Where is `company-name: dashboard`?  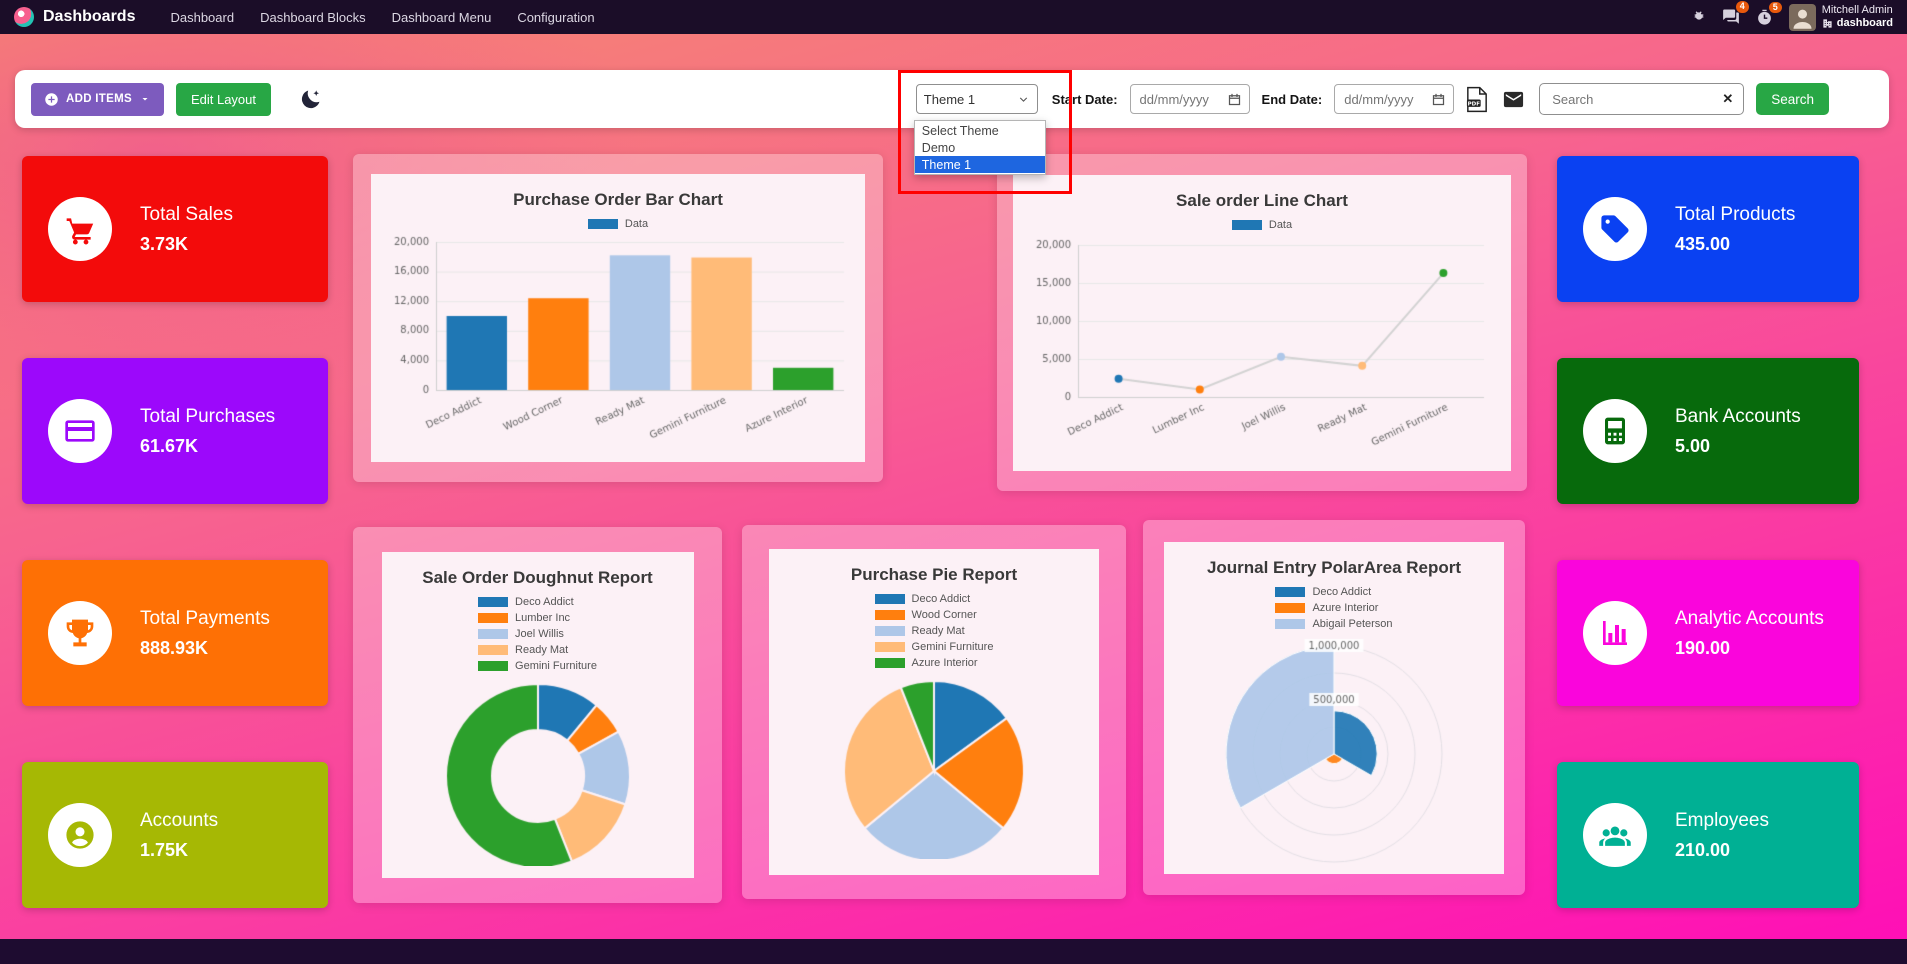 company-name: dashboard is located at coordinates (1864, 23).